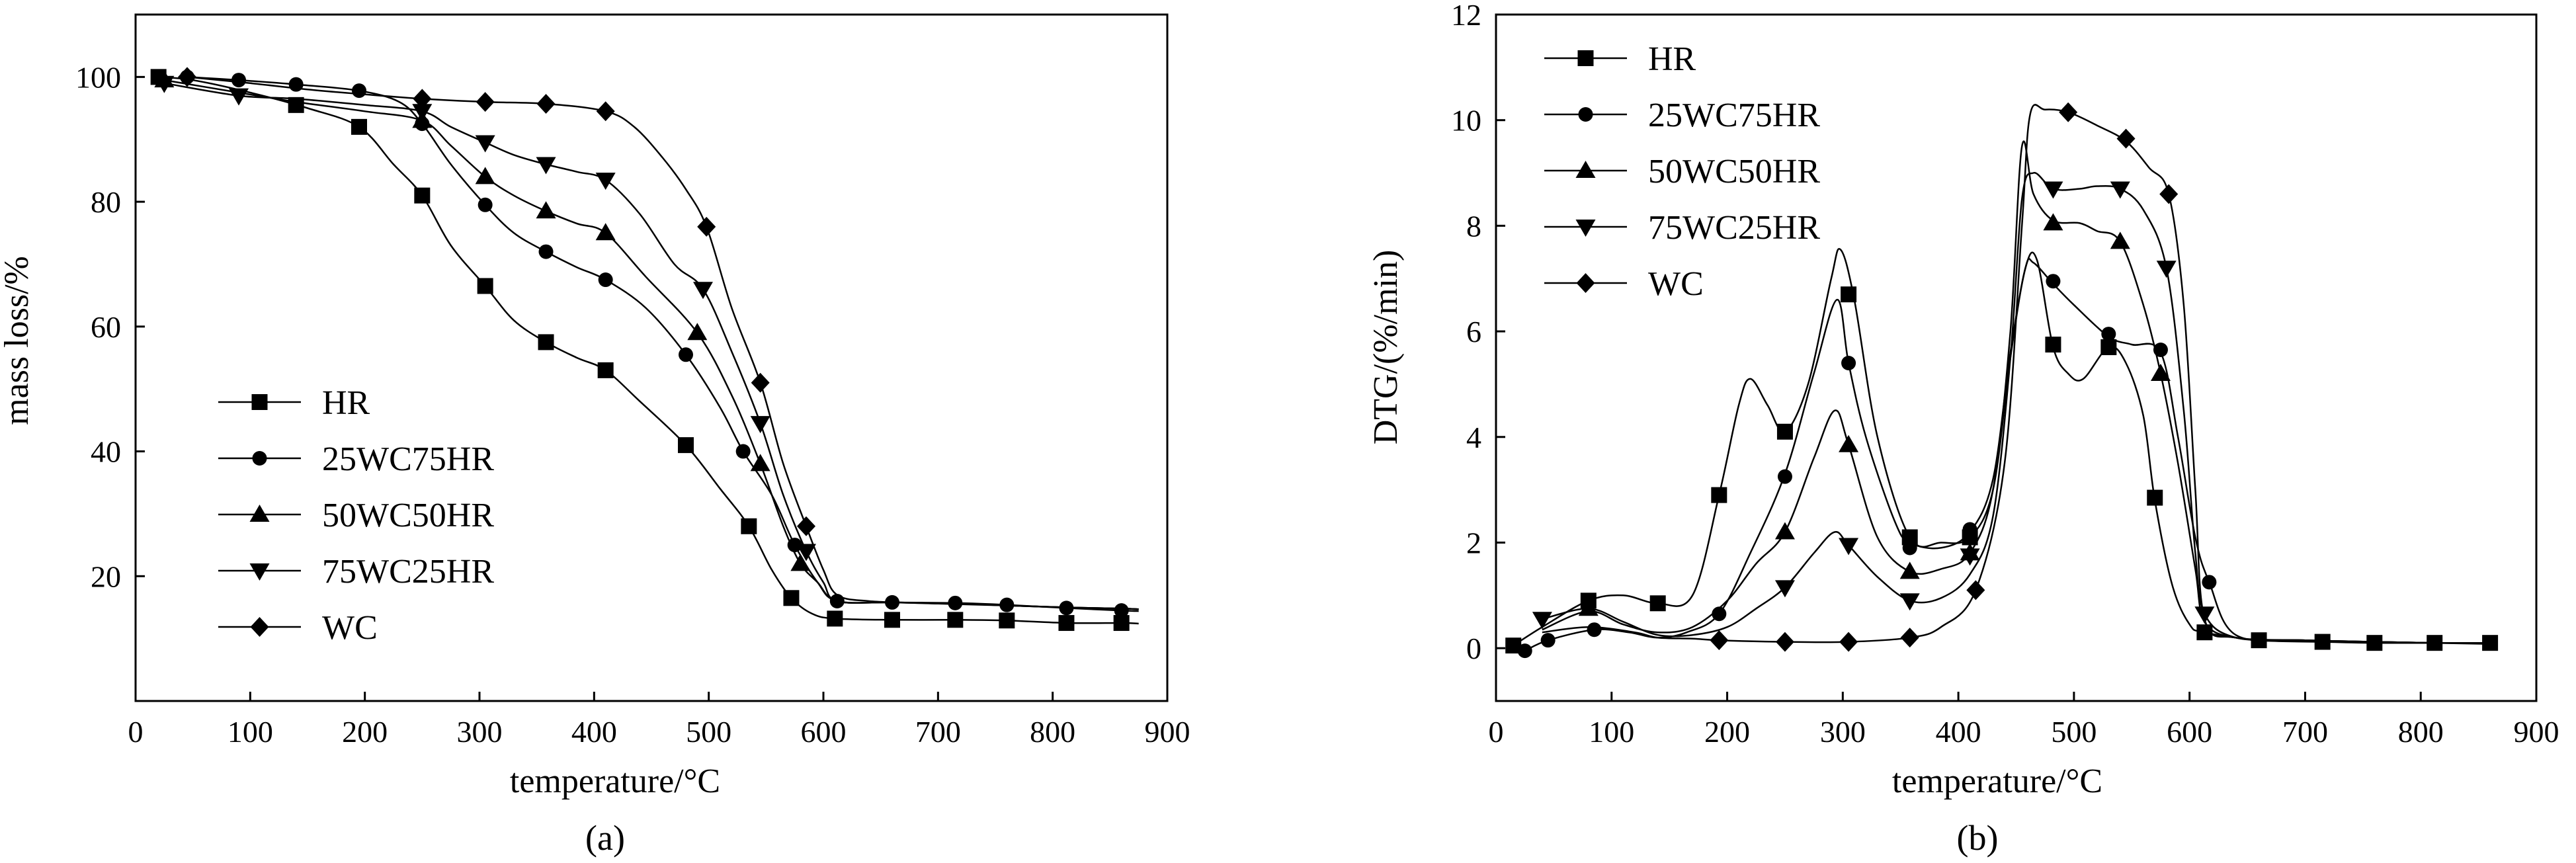  I want to click on x-tick-label-a: 600, so click(824, 732).